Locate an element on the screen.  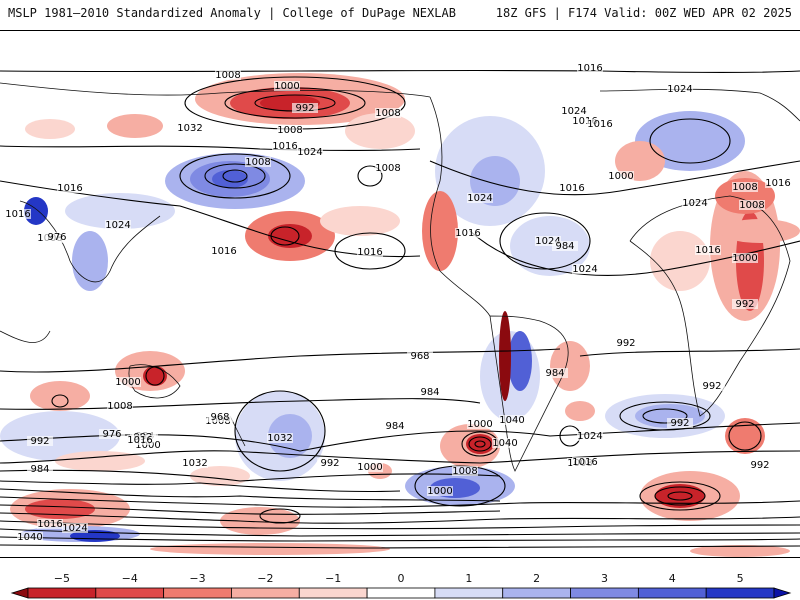
colorbar-tick-label: −4 is located at coordinates (129, 578).